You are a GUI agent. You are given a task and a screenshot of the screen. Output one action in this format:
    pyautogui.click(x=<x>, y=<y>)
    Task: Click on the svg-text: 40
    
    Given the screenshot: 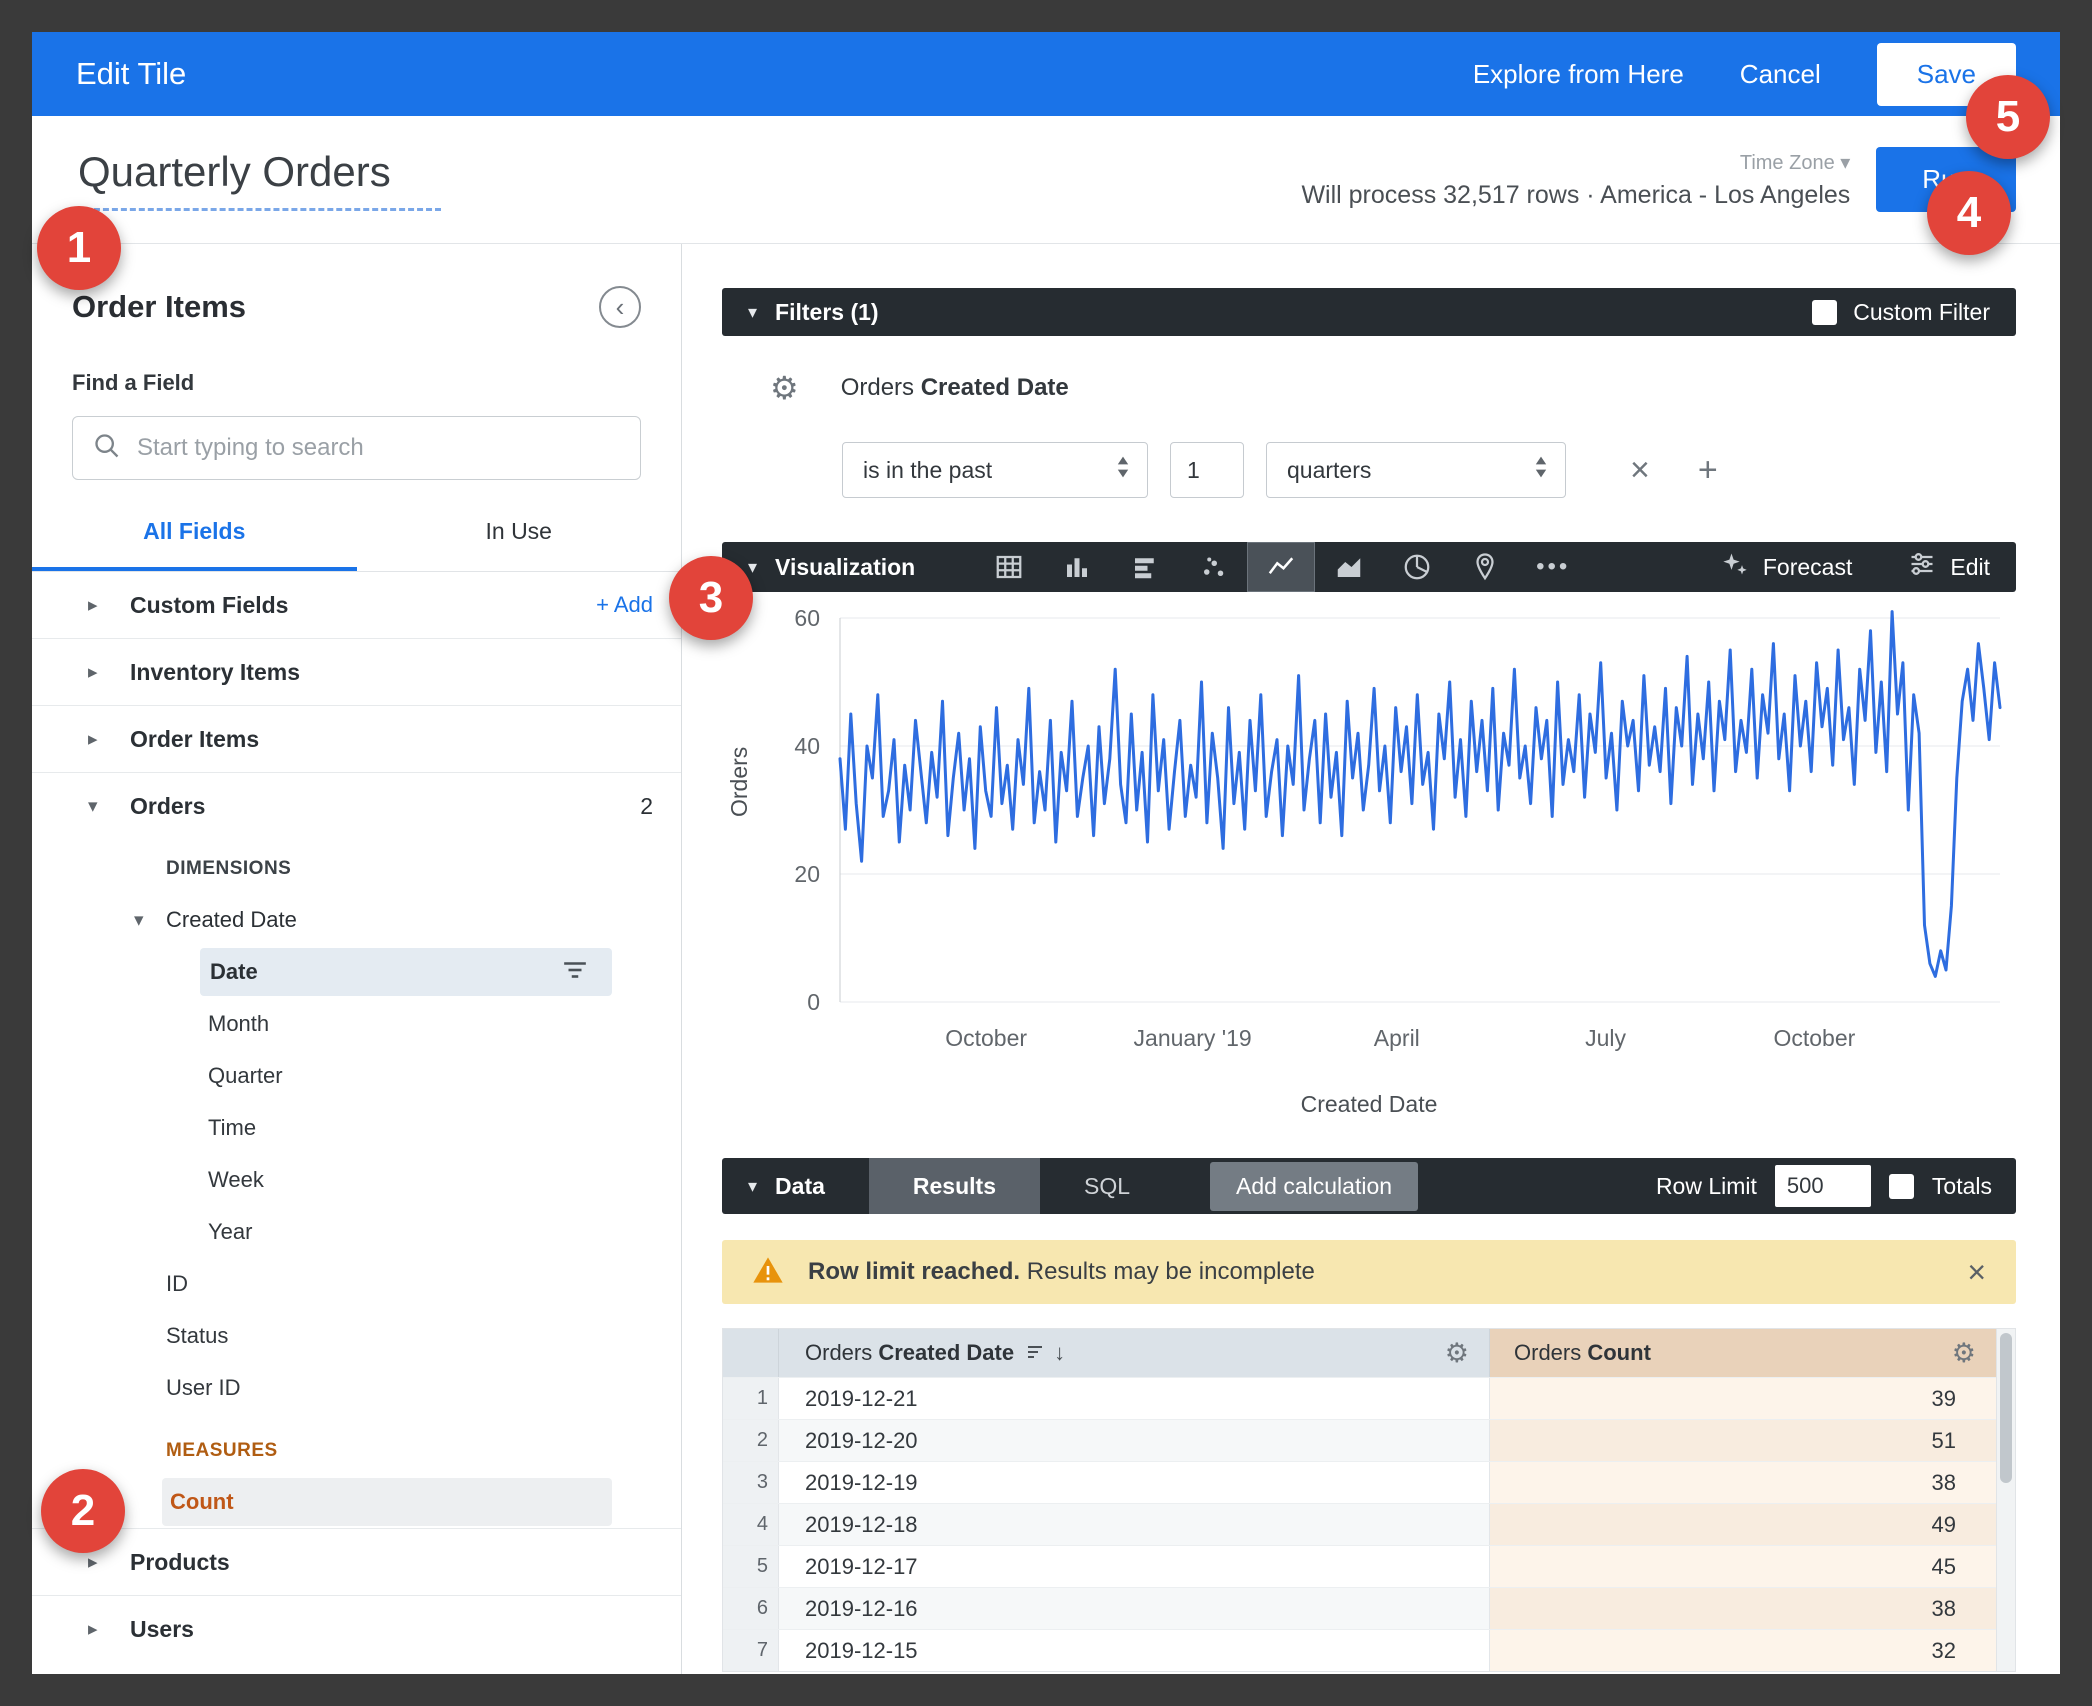 What is the action you would take?
    pyautogui.click(x=807, y=746)
    